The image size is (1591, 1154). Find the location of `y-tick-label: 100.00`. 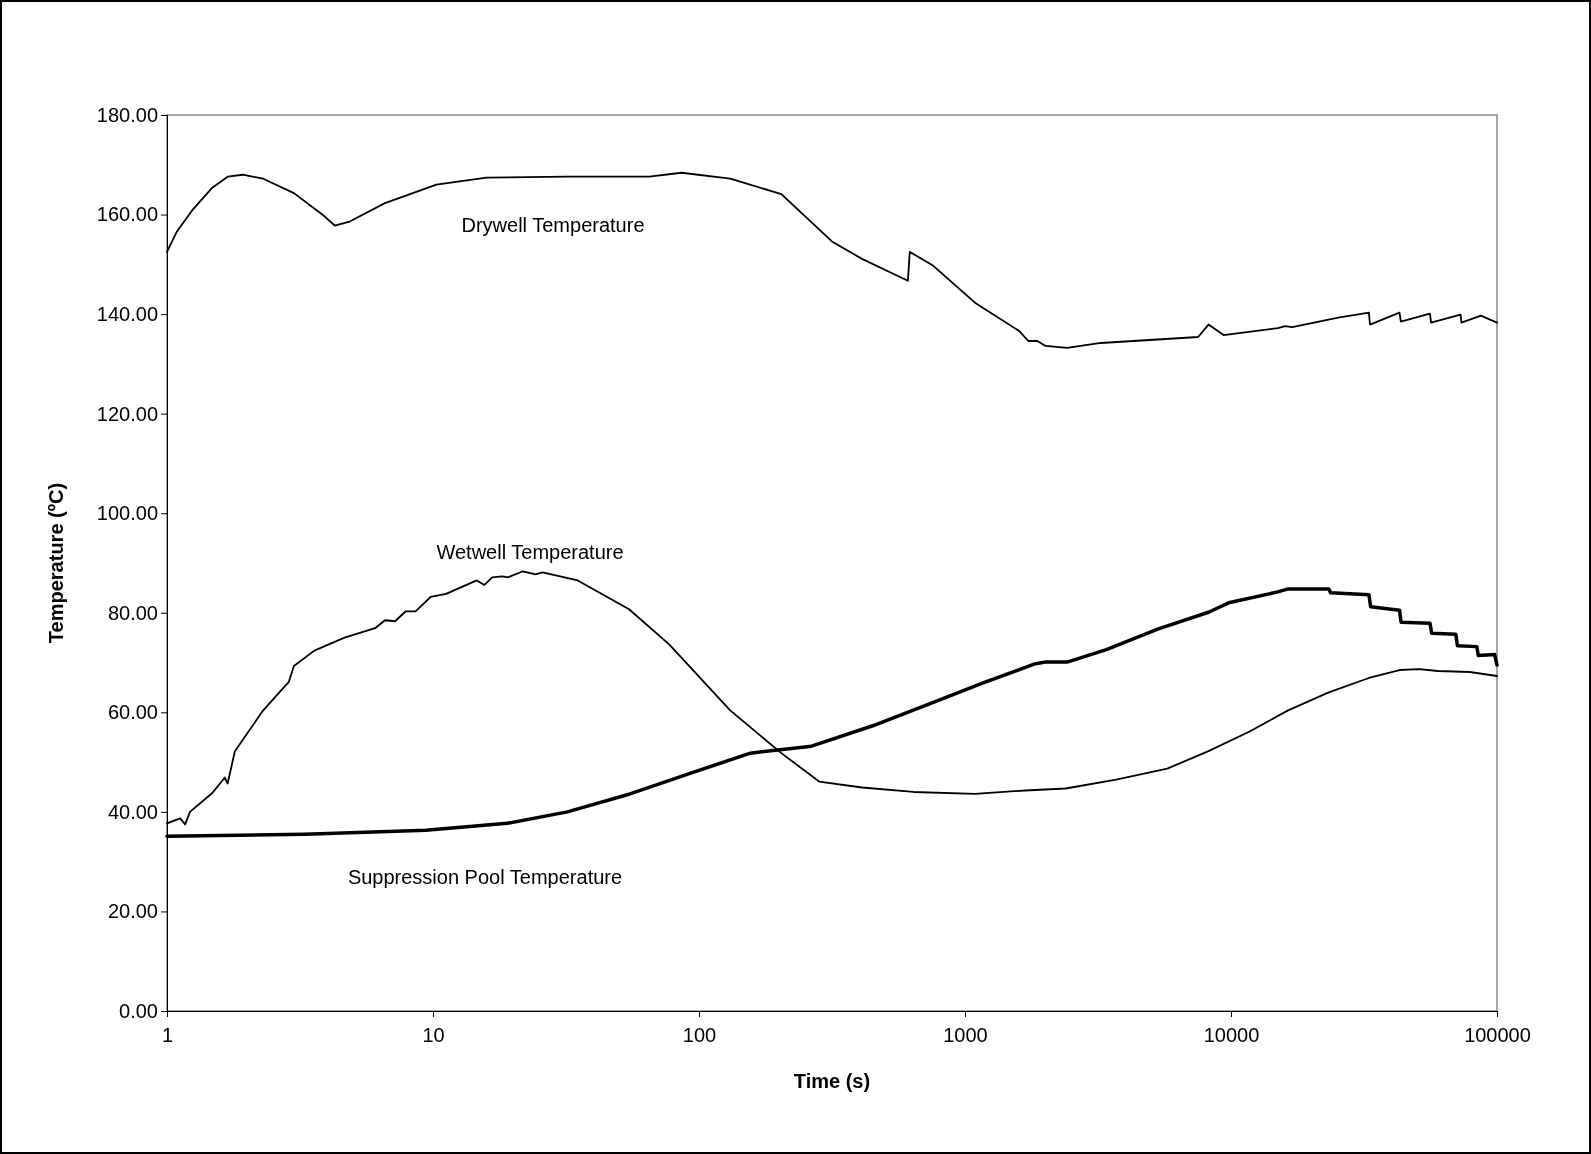

y-tick-label: 100.00 is located at coordinates (127, 513).